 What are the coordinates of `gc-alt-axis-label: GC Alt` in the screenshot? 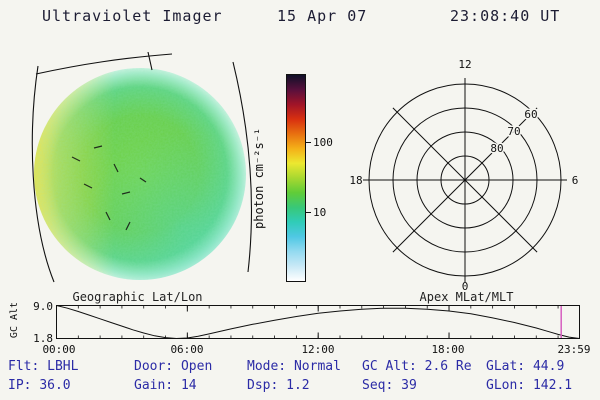 It's located at (14, 320).